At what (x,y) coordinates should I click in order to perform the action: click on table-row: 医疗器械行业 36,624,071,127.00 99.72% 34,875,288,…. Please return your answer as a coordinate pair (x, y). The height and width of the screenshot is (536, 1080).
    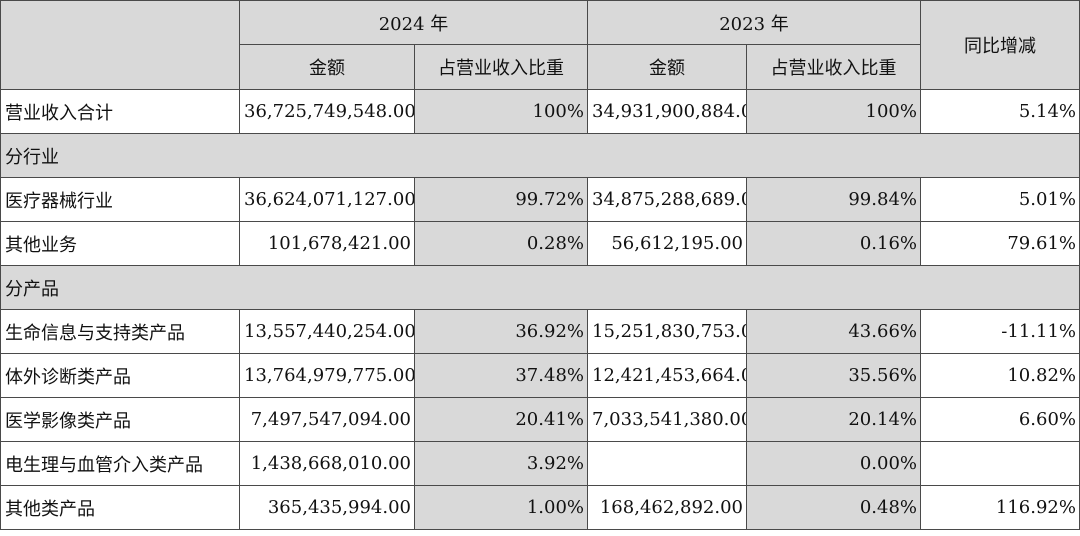
    Looking at the image, I should click on (540, 199).